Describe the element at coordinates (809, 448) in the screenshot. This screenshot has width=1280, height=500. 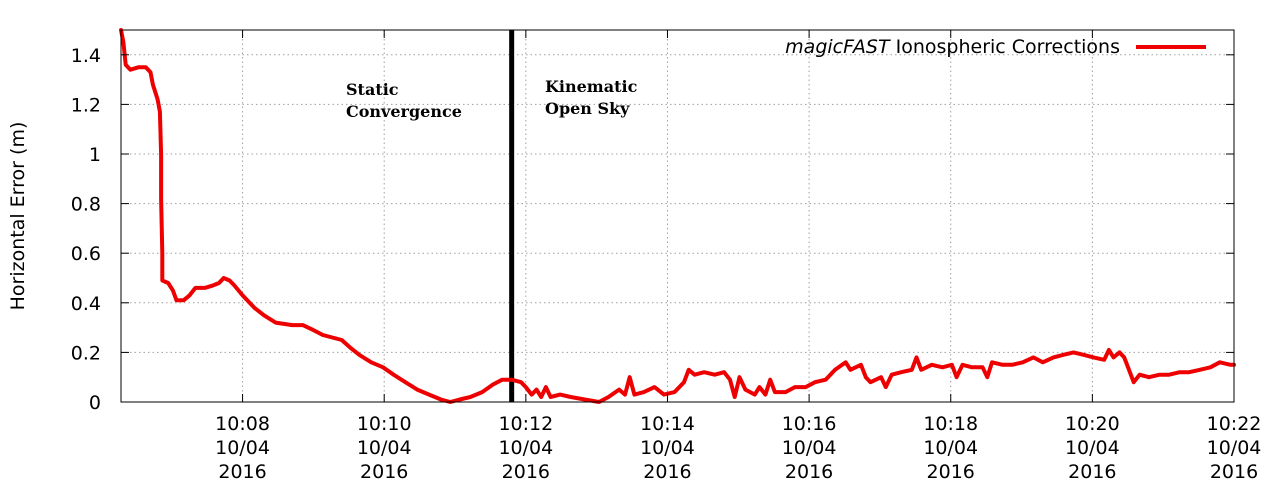
I see `x-tick-label: 10:16 10/04 2016` at that location.